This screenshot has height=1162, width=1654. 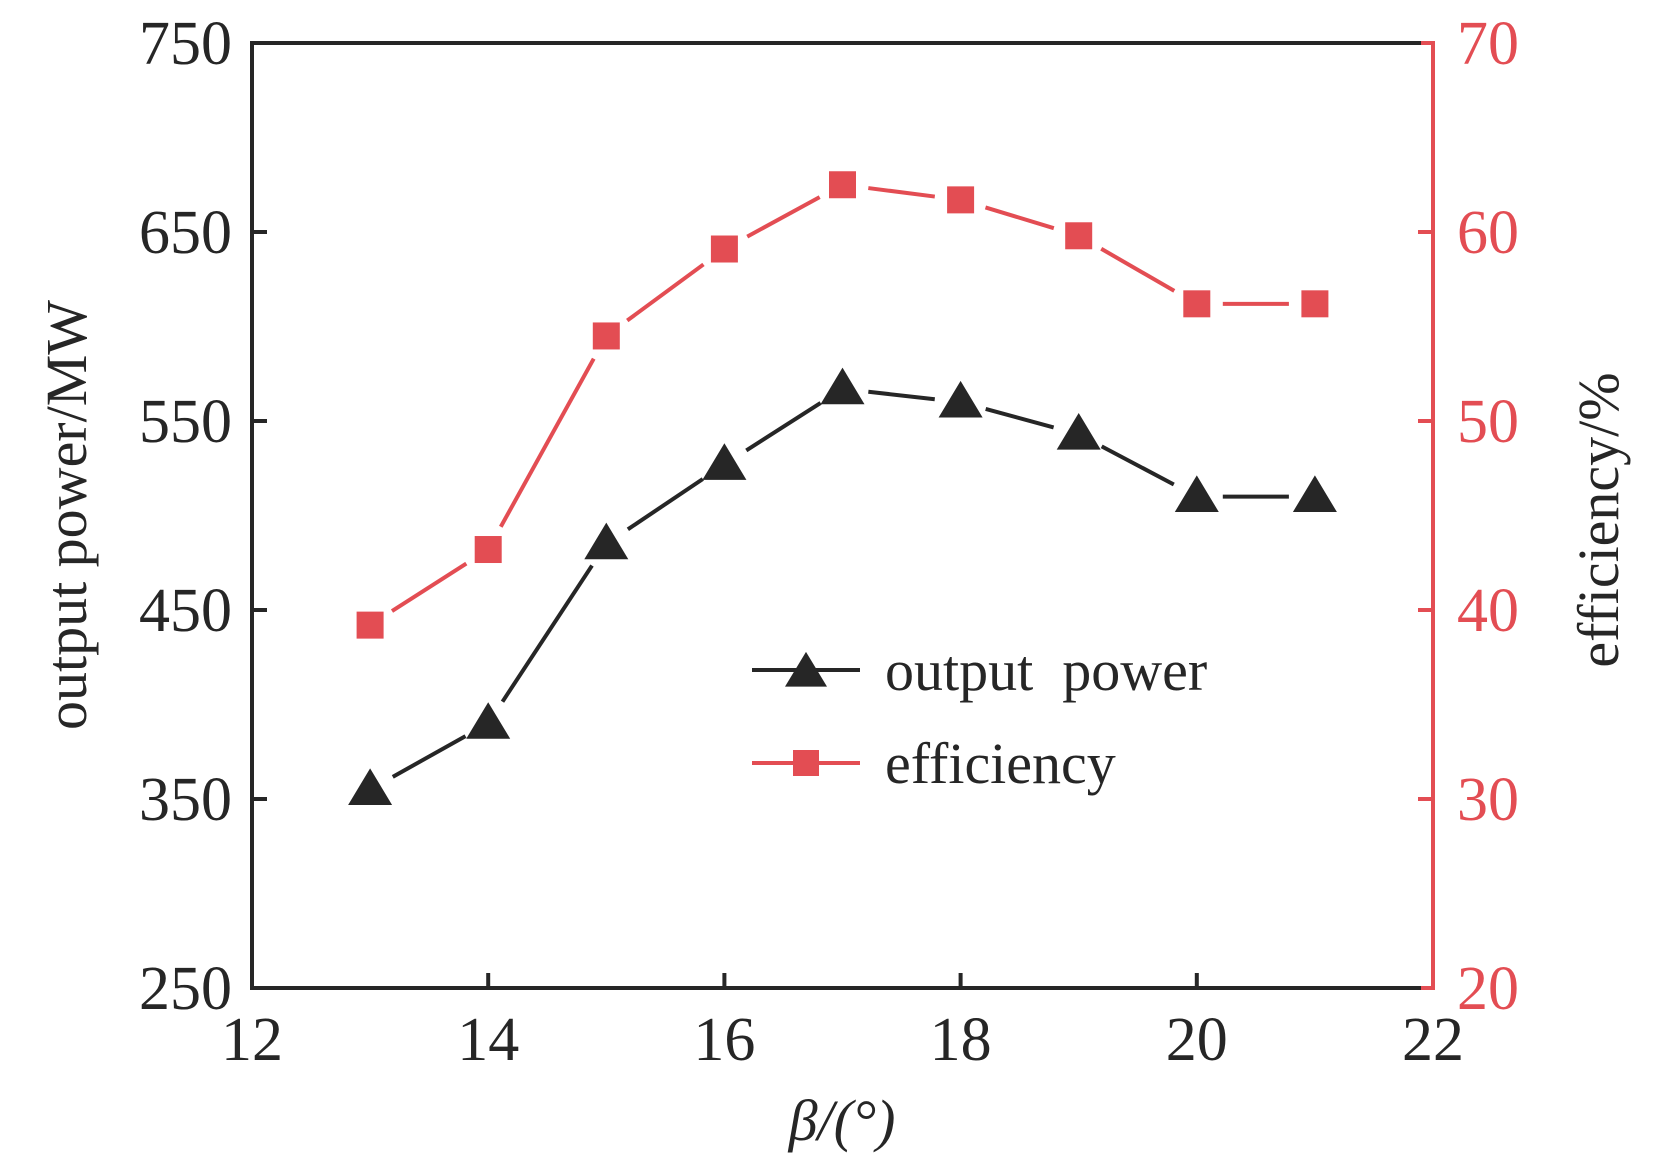 I want to click on y-tick-label-right: 50, so click(x=1488, y=422).